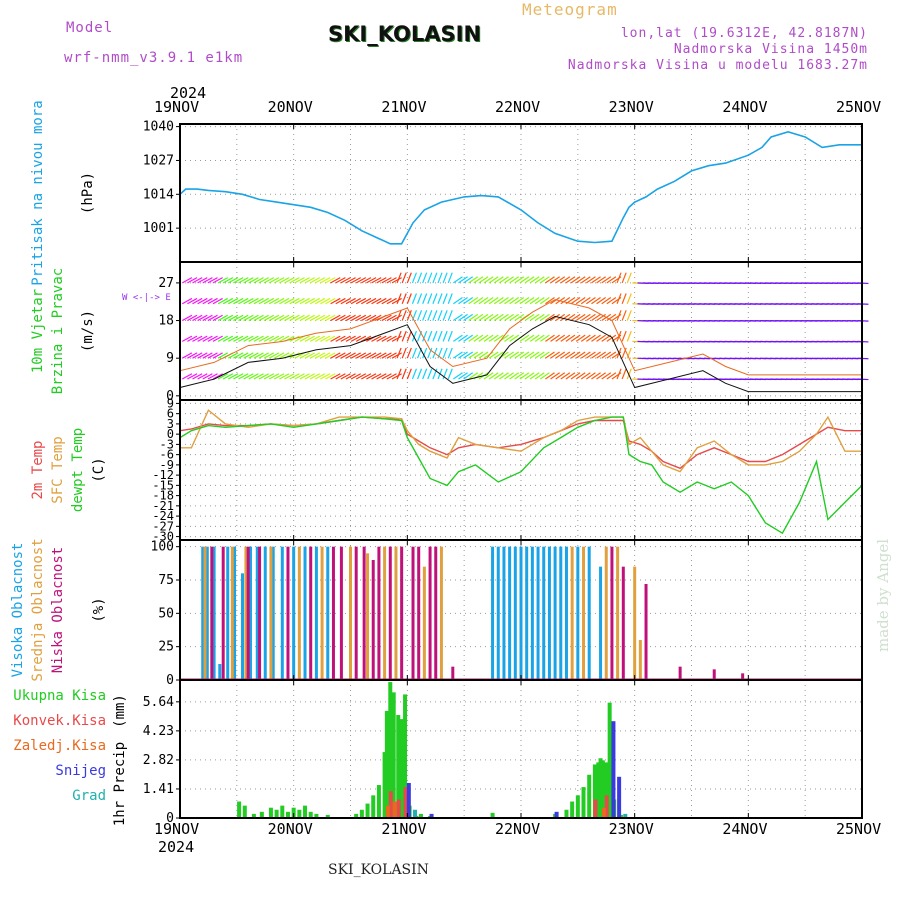 The image size is (900, 900). Describe the element at coordinates (120, 711) in the screenshot. I see `y-axis-title: (mm)` at that location.